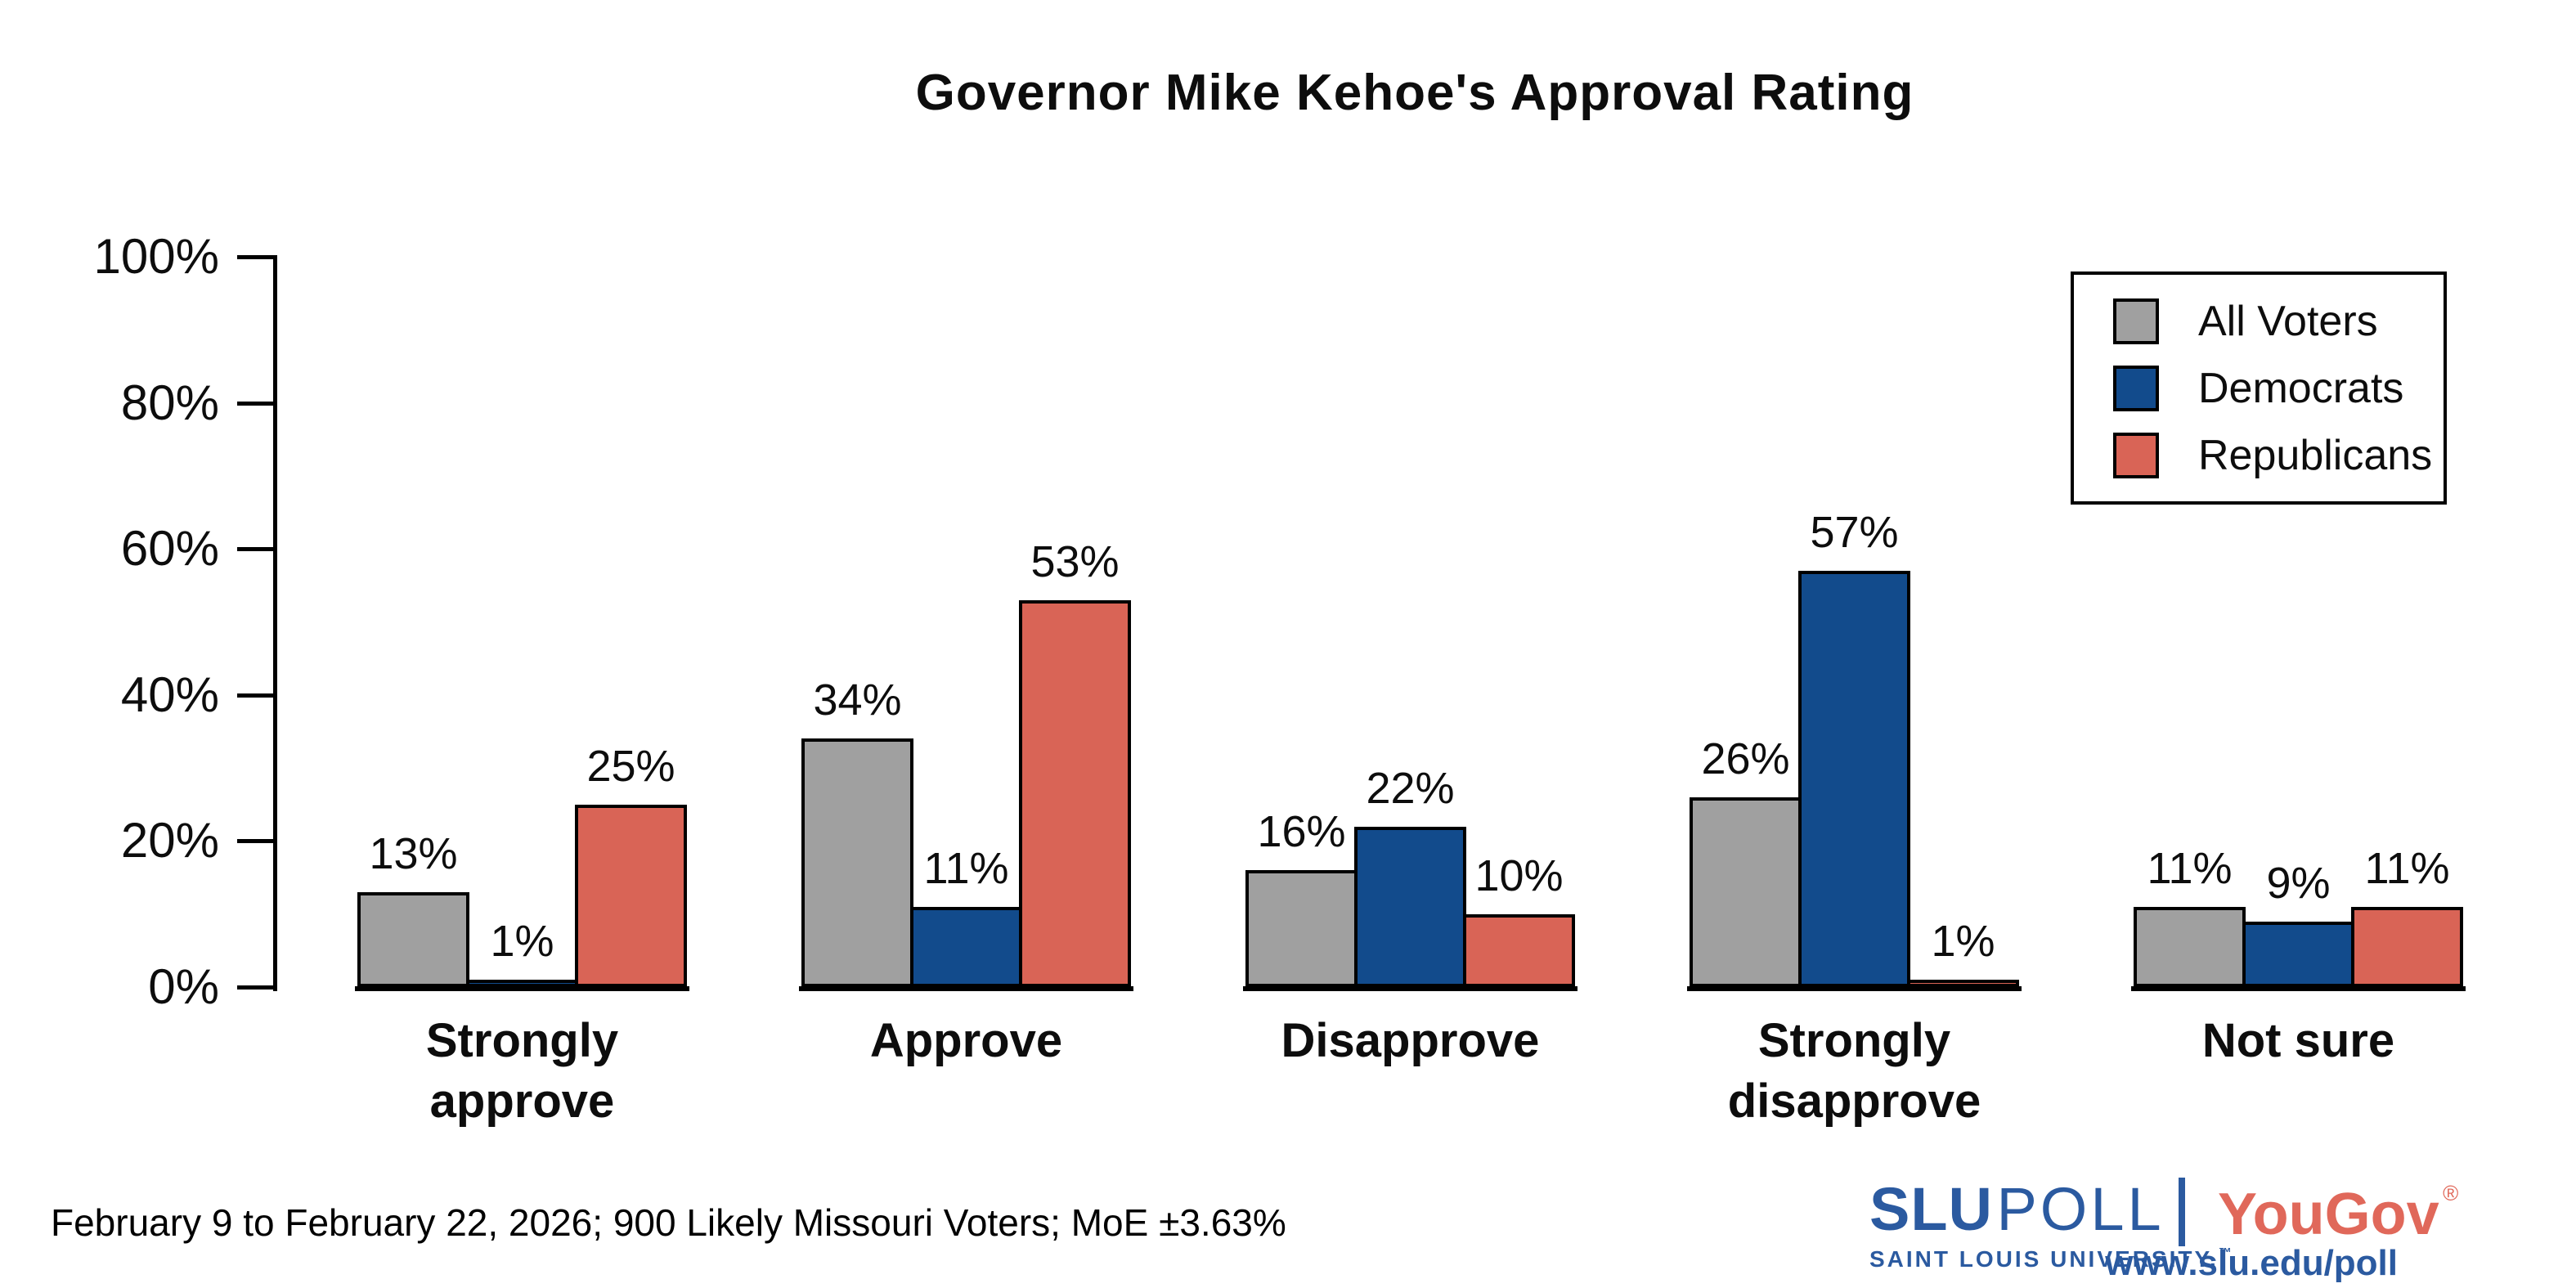  I want to click on bar-value-label: 16%, so click(1301, 832).